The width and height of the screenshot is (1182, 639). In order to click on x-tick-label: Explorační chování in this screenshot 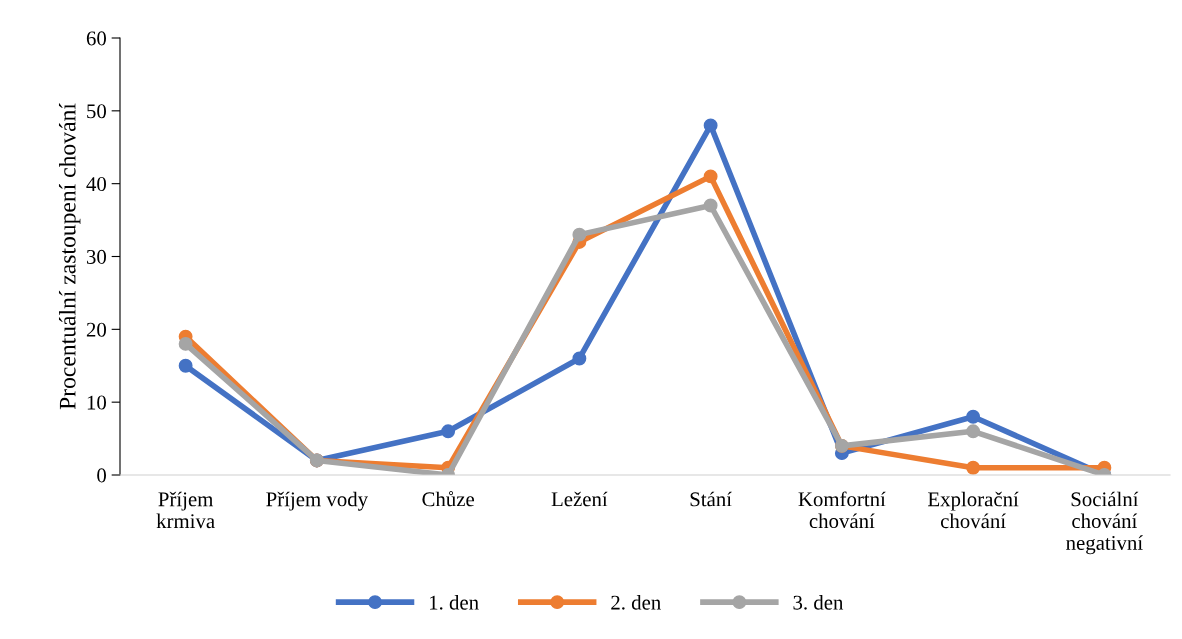, I will do `click(973, 510)`.